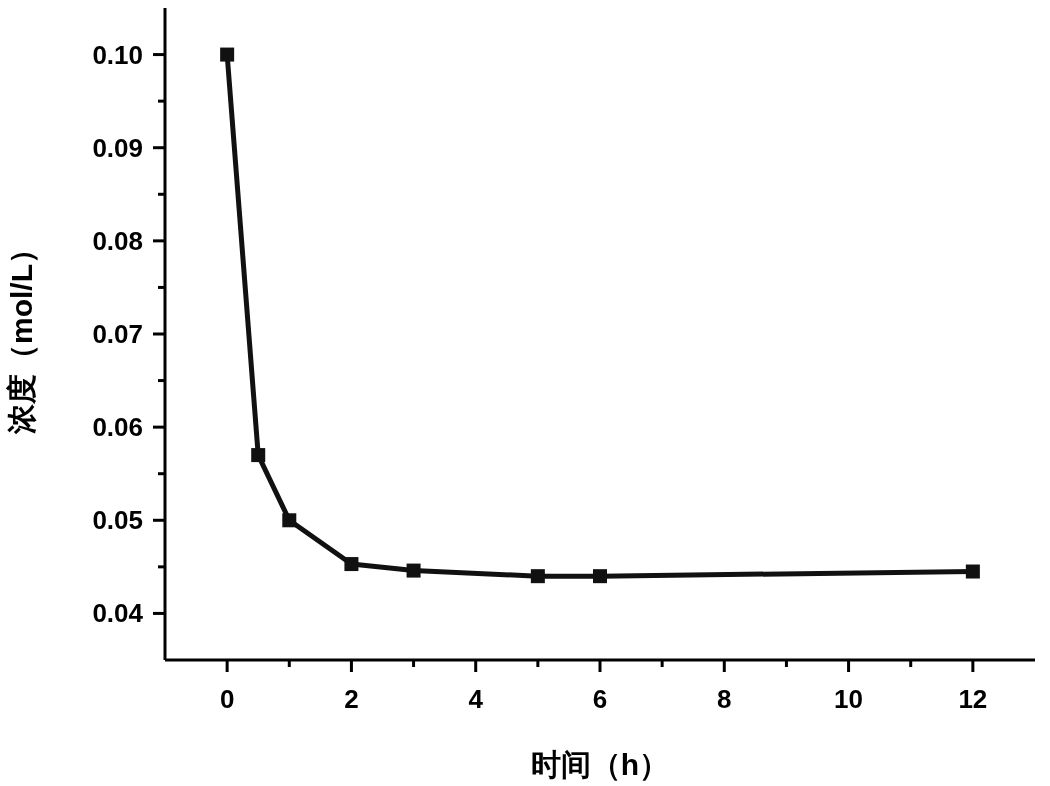 The height and width of the screenshot is (786, 1050). Describe the element at coordinates (600, 699) in the screenshot. I see `x-tick-label: 6` at that location.